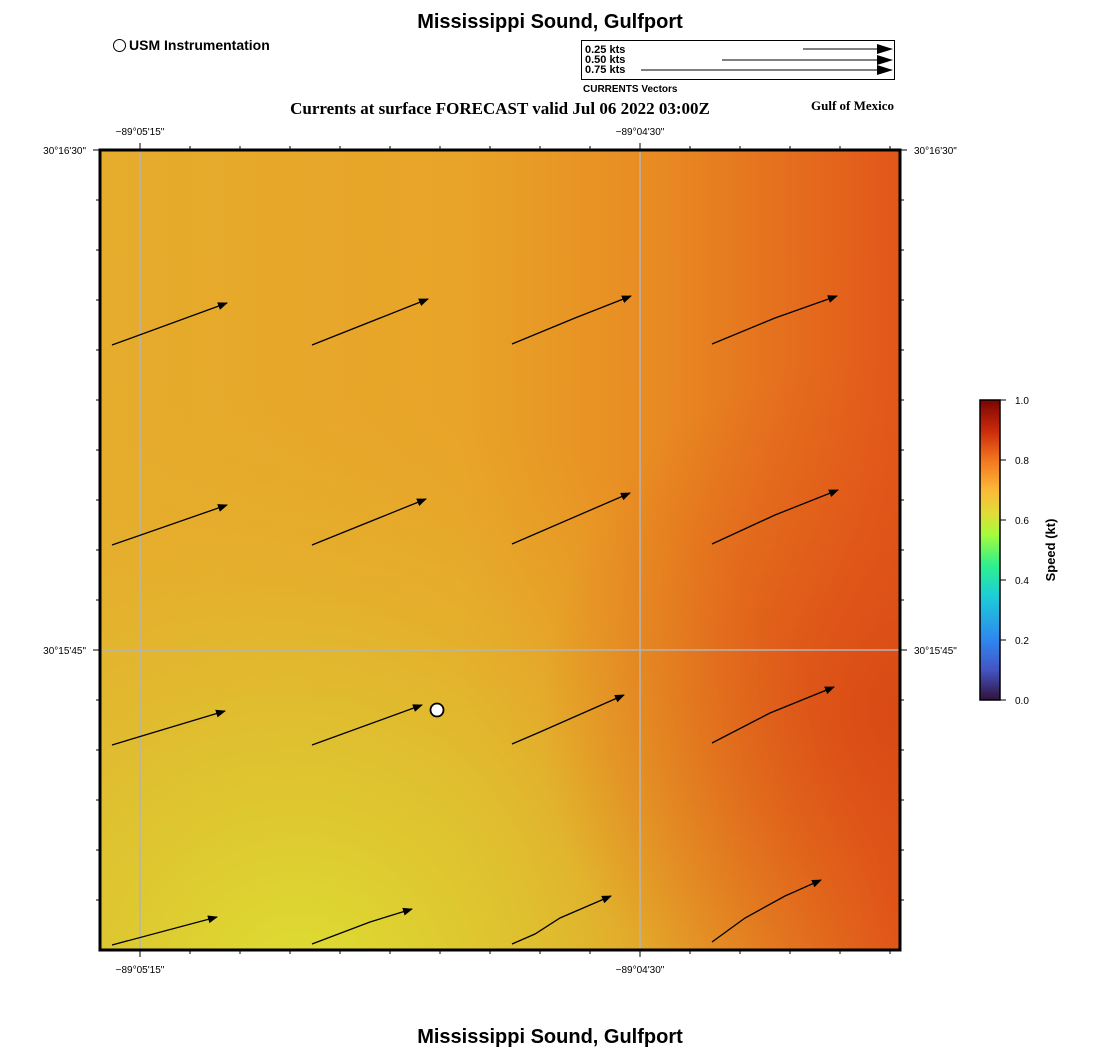 The image size is (1100, 1050). What do you see at coordinates (1022, 401) in the screenshot?
I see `colorbar-tick-10: 1.0` at bounding box center [1022, 401].